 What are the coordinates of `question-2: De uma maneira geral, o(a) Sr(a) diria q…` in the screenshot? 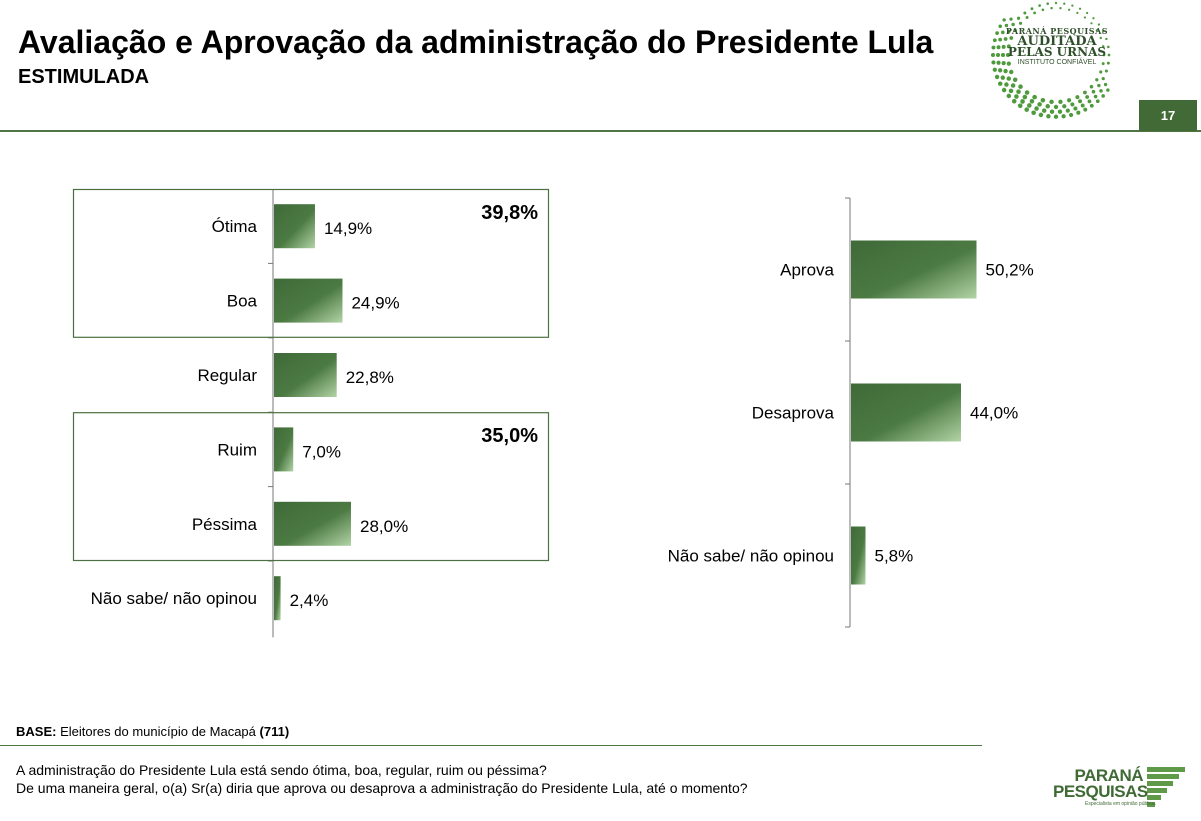 It's located at (382, 788).